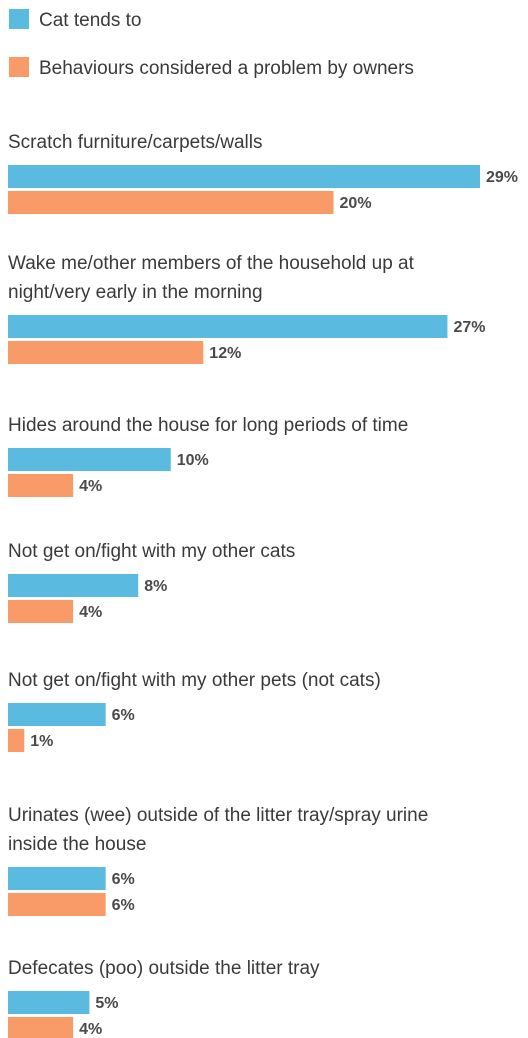 The height and width of the screenshot is (1038, 528). What do you see at coordinates (356, 203) in the screenshot?
I see `value-label-series-1: 20%` at bounding box center [356, 203].